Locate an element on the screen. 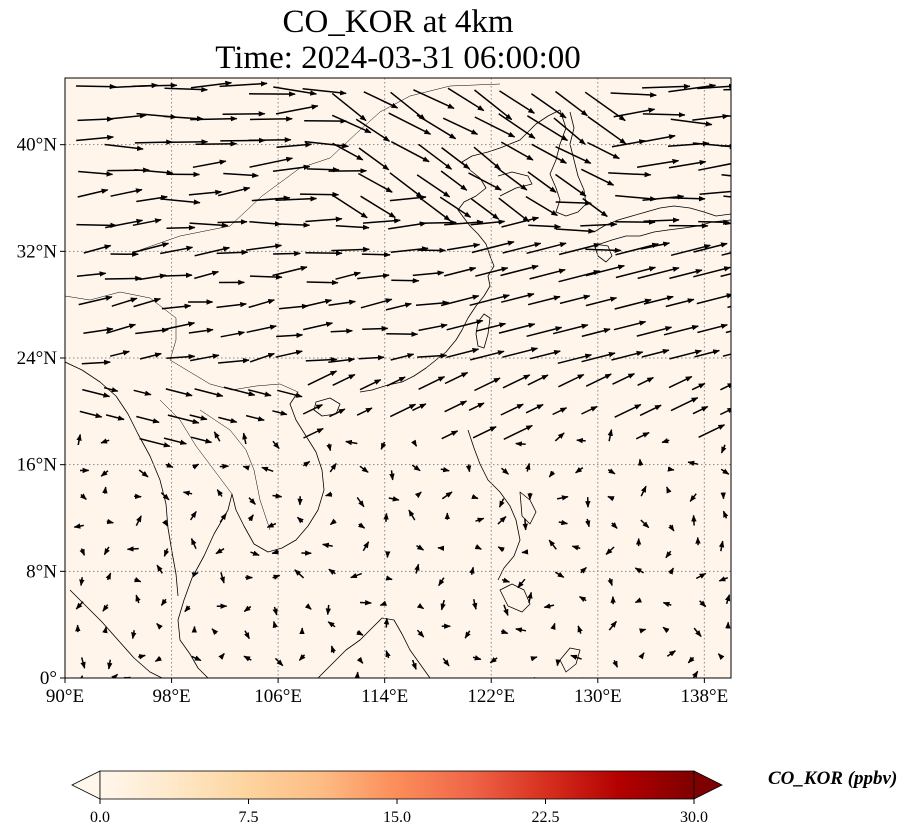 Image resolution: width=920 pixels, height=836 pixels. colorbar-gradient is located at coordinates (397, 785).